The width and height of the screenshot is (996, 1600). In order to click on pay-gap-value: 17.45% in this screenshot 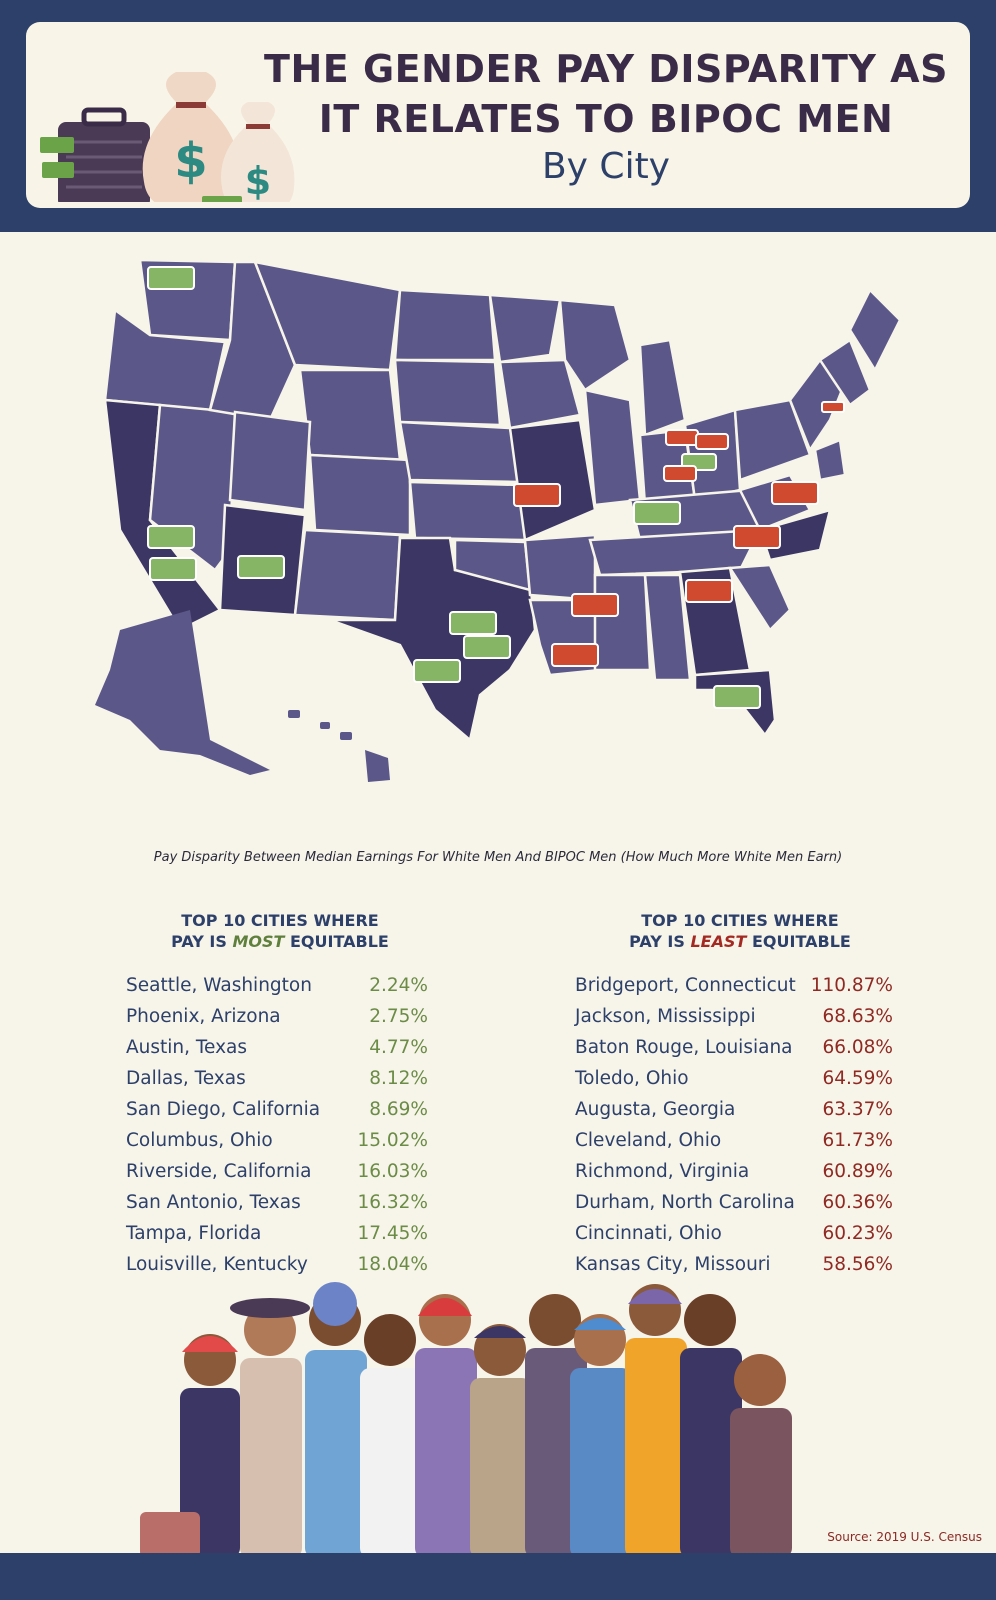, I will do `click(392, 1233)`.